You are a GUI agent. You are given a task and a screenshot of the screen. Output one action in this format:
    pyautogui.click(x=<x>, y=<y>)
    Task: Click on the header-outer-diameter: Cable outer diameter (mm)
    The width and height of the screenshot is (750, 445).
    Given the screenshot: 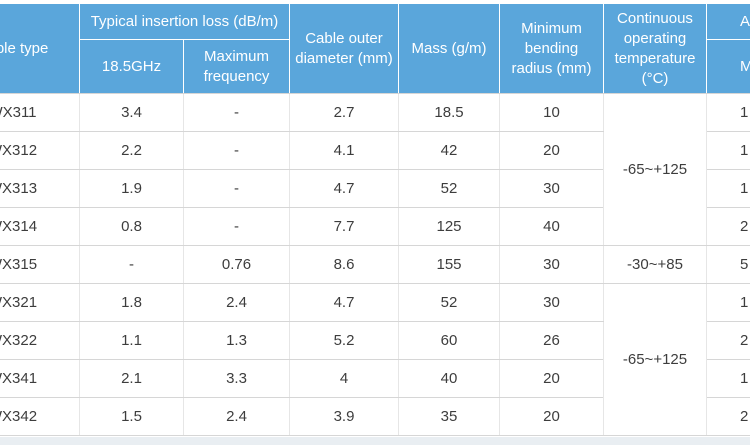 What is the action you would take?
    pyautogui.click(x=344, y=48)
    